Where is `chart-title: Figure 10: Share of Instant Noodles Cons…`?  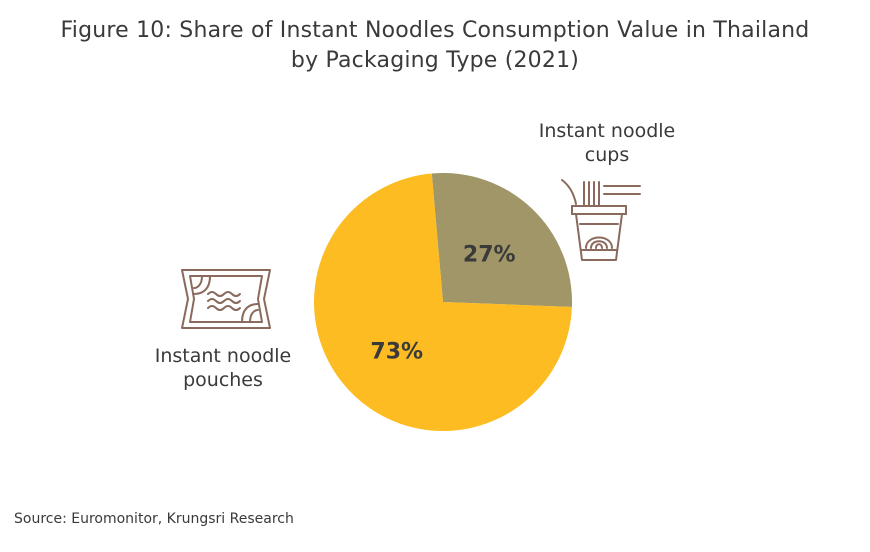 chart-title: Figure 10: Share of Instant Noodles Cons… is located at coordinates (435, 46).